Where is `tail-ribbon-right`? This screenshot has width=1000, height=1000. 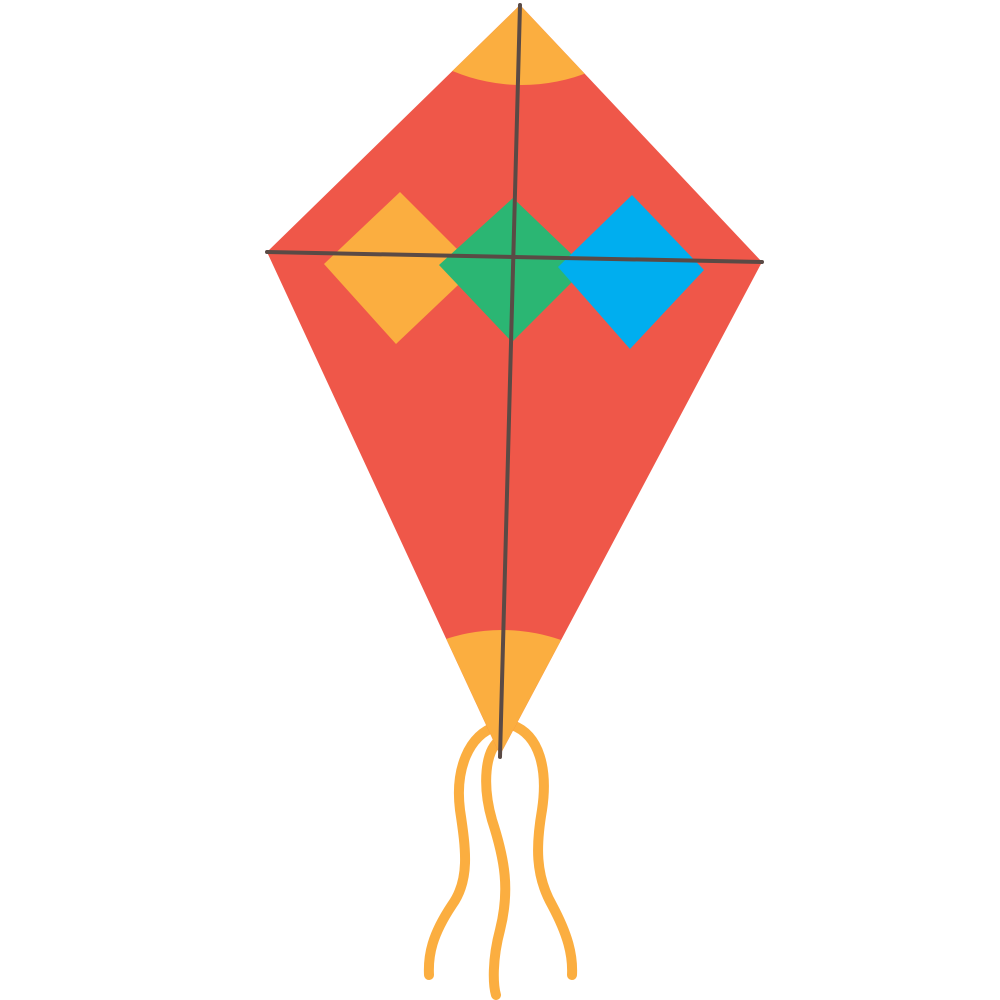
tail-ribbon-right is located at coordinates (542, 850).